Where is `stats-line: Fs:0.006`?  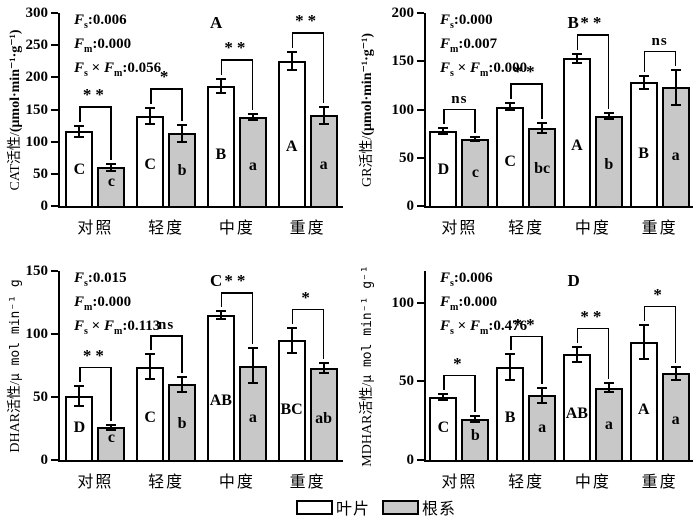 stats-line: Fs:0.006 is located at coordinates (100, 21).